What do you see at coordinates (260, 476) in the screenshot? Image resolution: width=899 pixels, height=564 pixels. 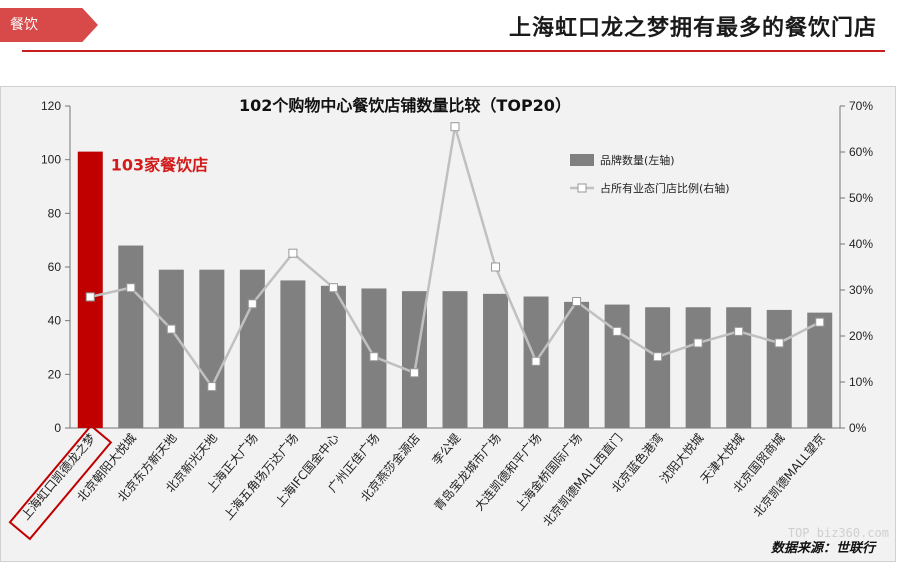 I see `category-label-5: 上海五角场万达广场` at bounding box center [260, 476].